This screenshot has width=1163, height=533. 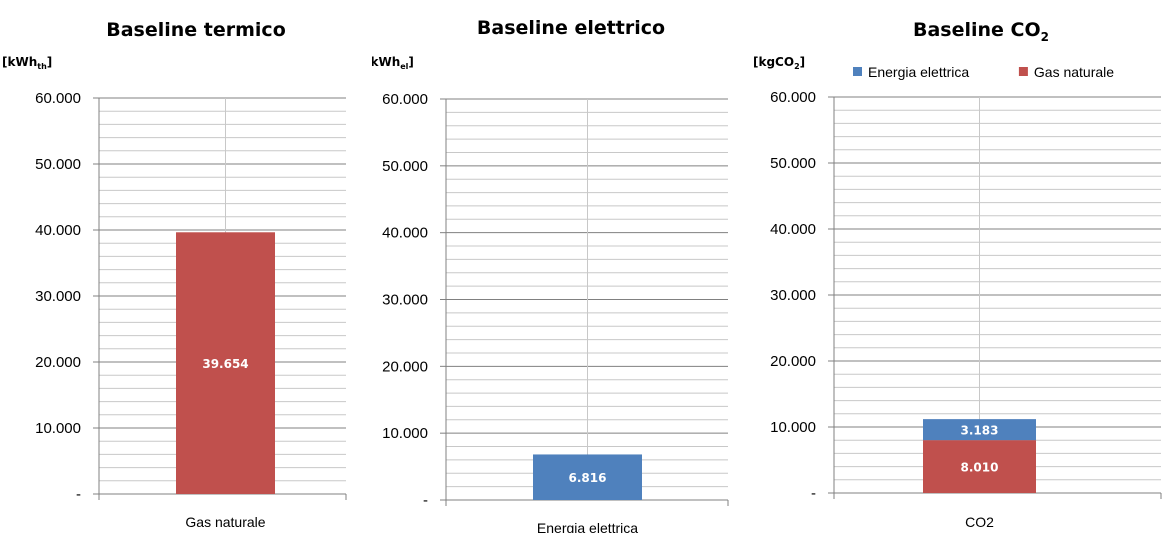 What do you see at coordinates (979, 522) in the screenshot?
I see `category-label: CO2` at bounding box center [979, 522].